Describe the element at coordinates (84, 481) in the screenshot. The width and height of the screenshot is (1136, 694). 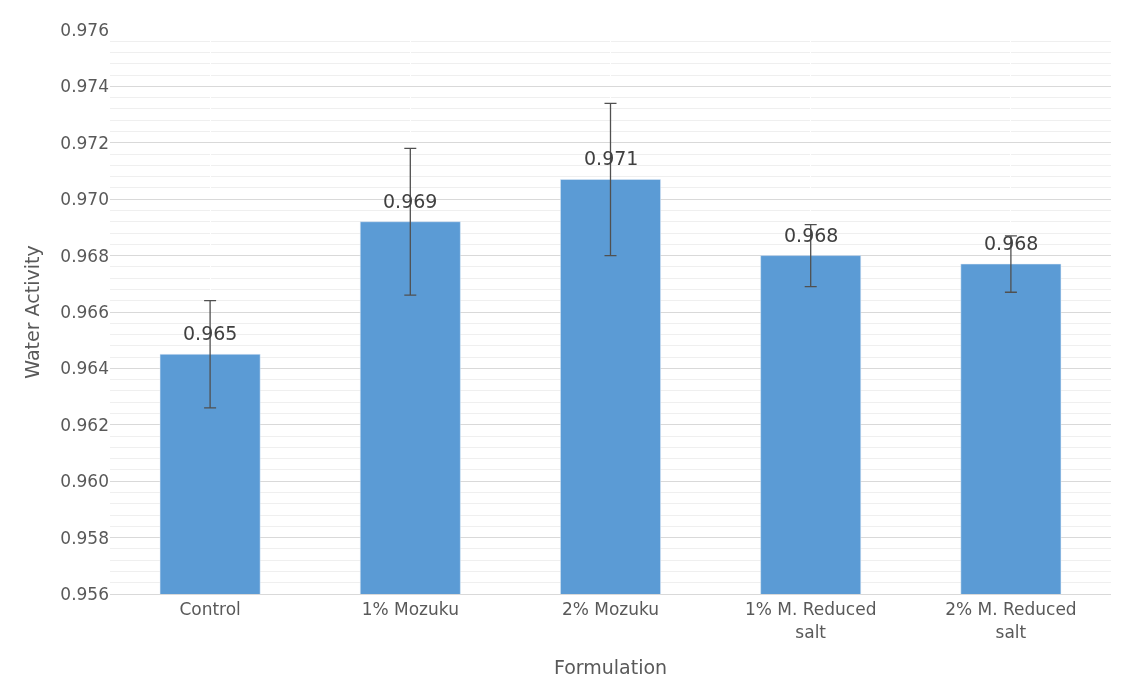
I see `y-tick-label: 0.960` at that location.